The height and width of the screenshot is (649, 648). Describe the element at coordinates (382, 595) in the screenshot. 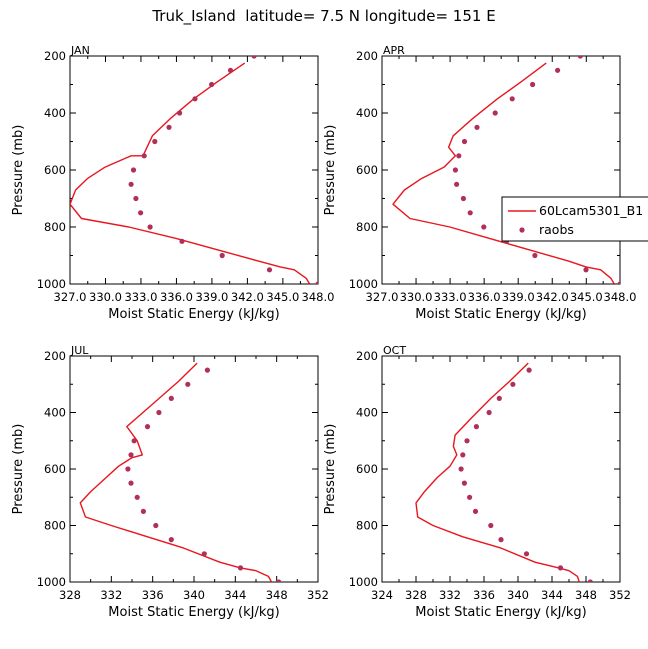

I see `x-tick-label: 324` at that location.